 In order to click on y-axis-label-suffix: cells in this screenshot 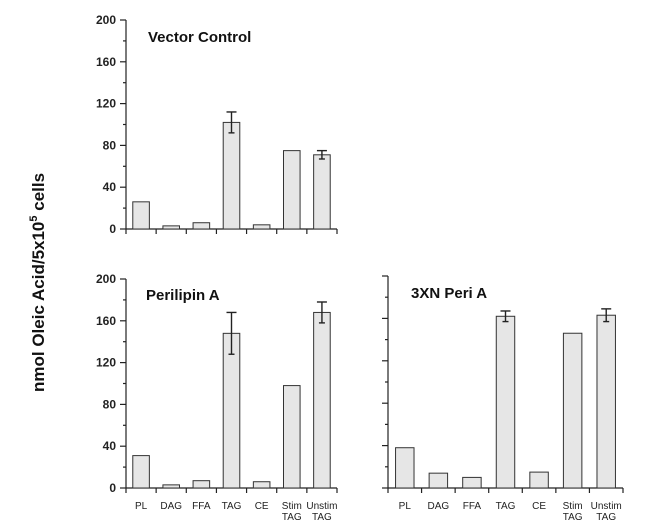, I will do `click(38, 194)`.